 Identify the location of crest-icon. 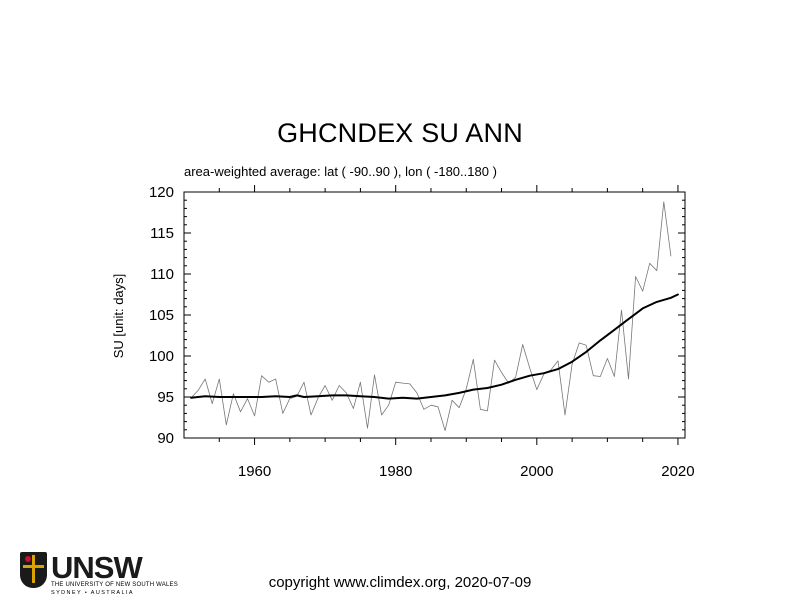
(33, 570).